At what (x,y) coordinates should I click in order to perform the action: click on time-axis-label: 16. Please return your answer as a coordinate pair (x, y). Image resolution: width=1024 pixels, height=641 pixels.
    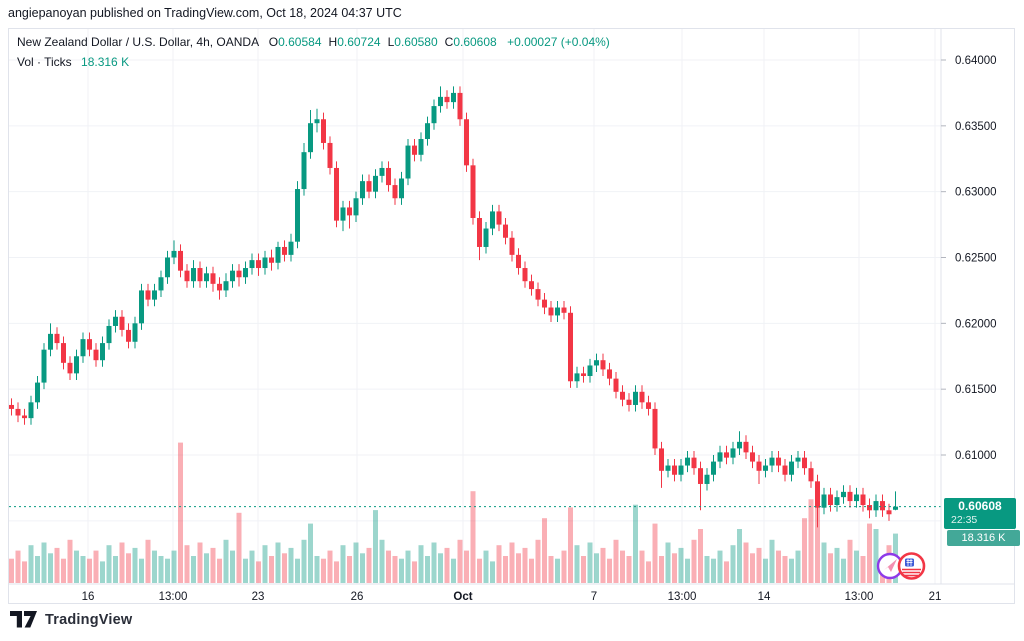
    Looking at the image, I should click on (88, 597).